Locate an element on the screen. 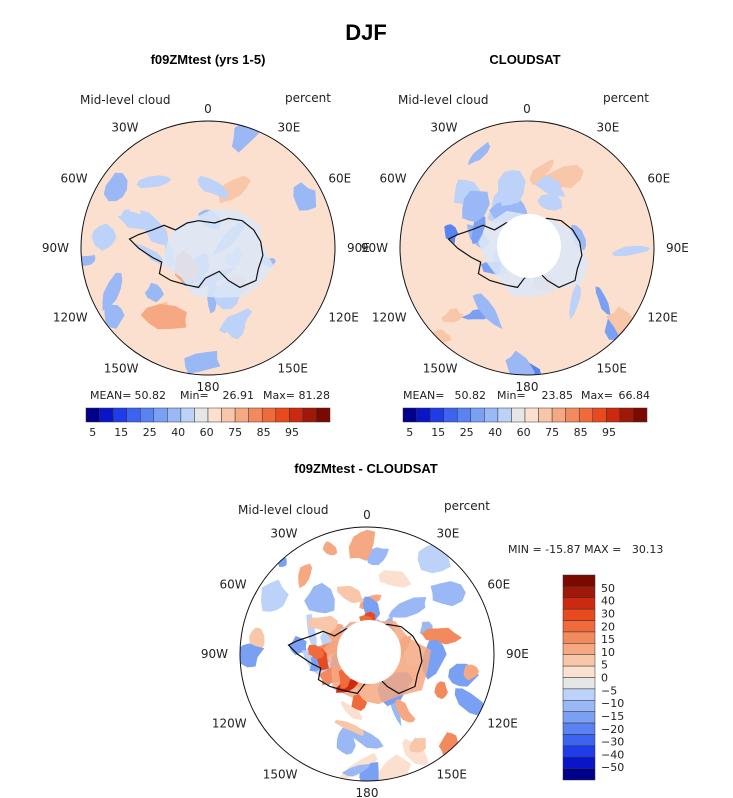 This screenshot has height=798, width=733. colorbar-label: 20 is located at coordinates (608, 626).